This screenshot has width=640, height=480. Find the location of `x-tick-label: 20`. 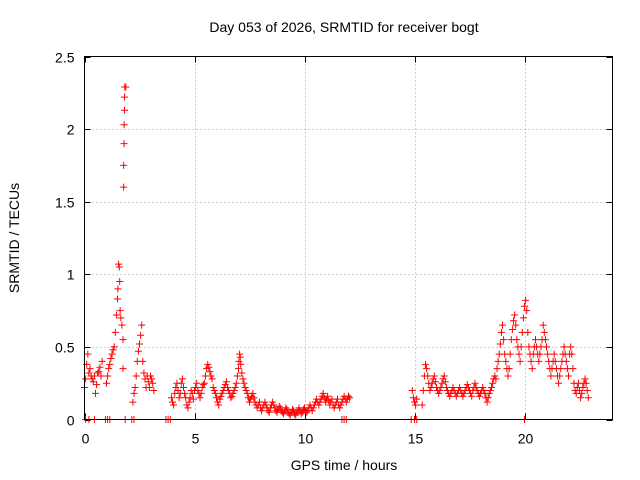

x-tick-label: 20 is located at coordinates (526, 439).